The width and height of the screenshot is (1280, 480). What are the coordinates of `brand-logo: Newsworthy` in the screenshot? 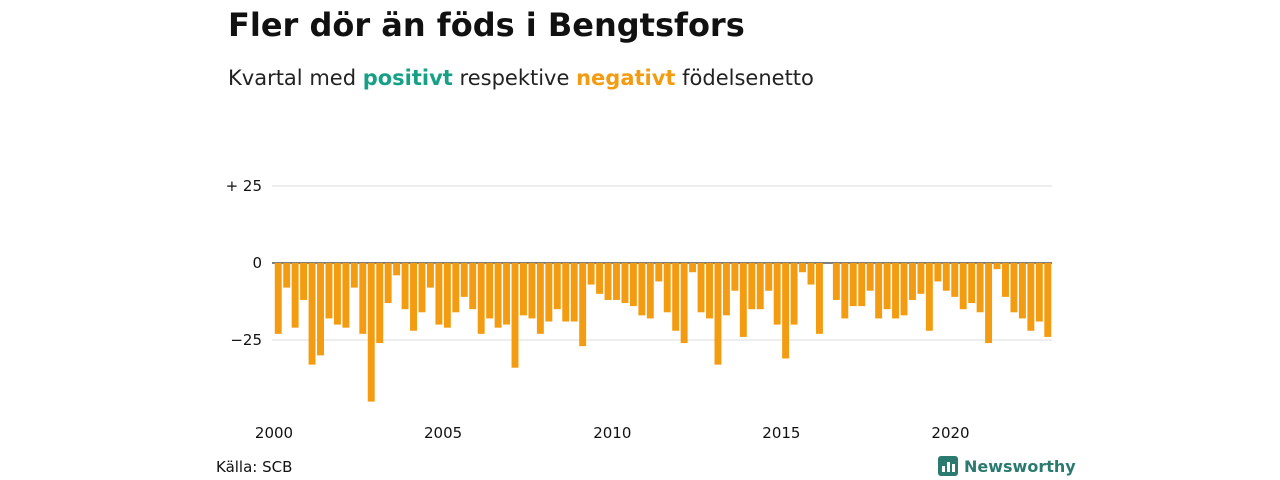 It's located at (1007, 466).